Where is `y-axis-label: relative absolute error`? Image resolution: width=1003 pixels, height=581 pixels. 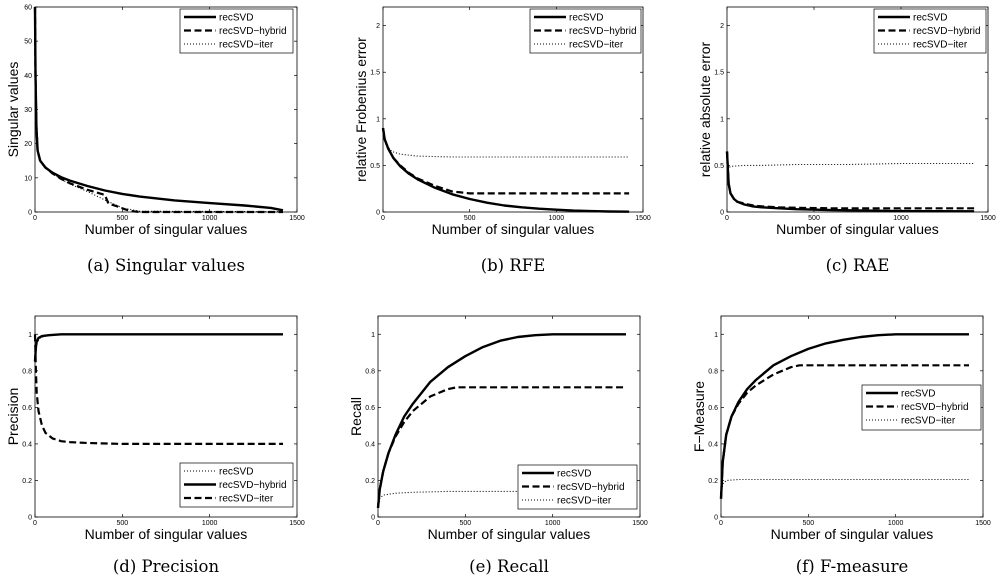
y-axis-label: relative absolute error is located at coordinates (705, 109).